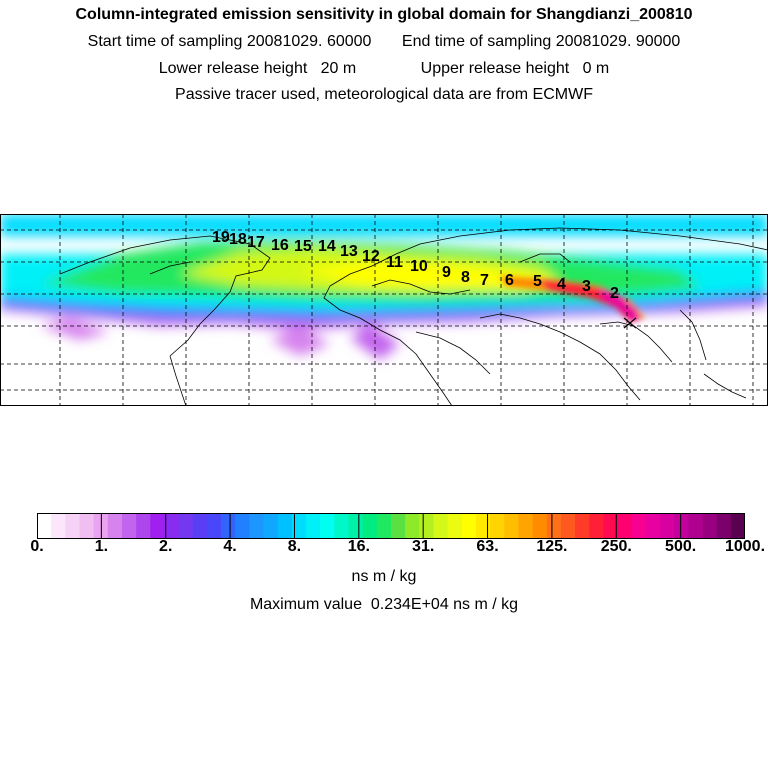 Image resolution: width=768 pixels, height=768 pixels. What do you see at coordinates (327, 246) in the screenshot?
I see `trajectory-label: 14` at bounding box center [327, 246].